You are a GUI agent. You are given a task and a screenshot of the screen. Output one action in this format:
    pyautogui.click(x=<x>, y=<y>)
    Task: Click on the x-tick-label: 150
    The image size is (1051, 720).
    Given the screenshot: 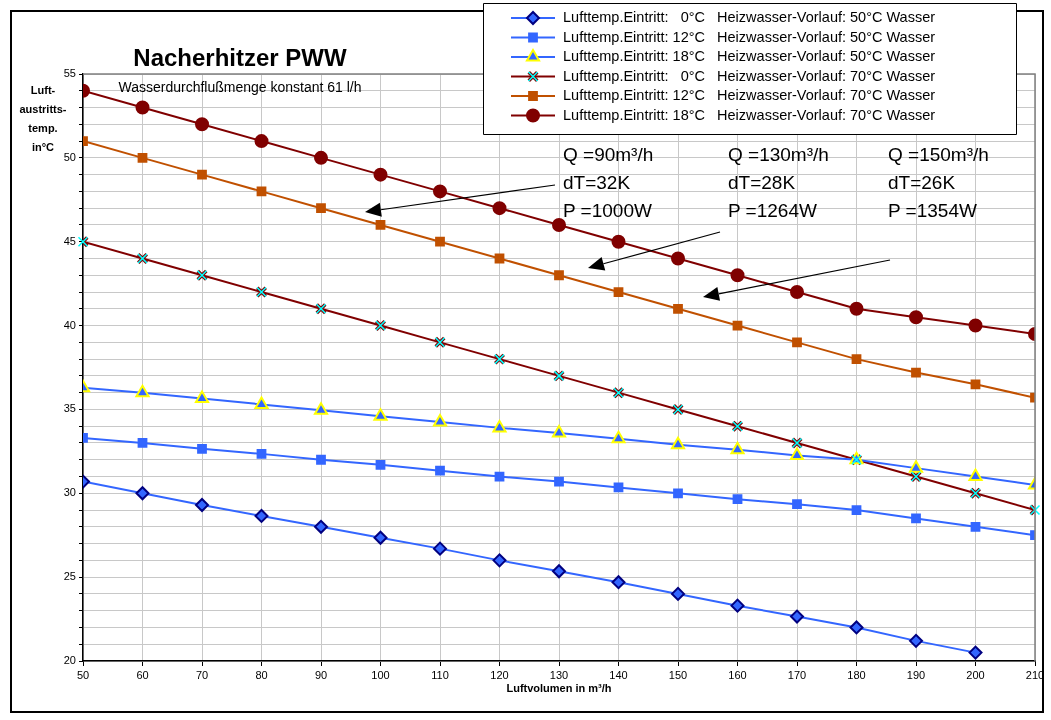 What is the action you would take?
    pyautogui.click(x=678, y=674)
    